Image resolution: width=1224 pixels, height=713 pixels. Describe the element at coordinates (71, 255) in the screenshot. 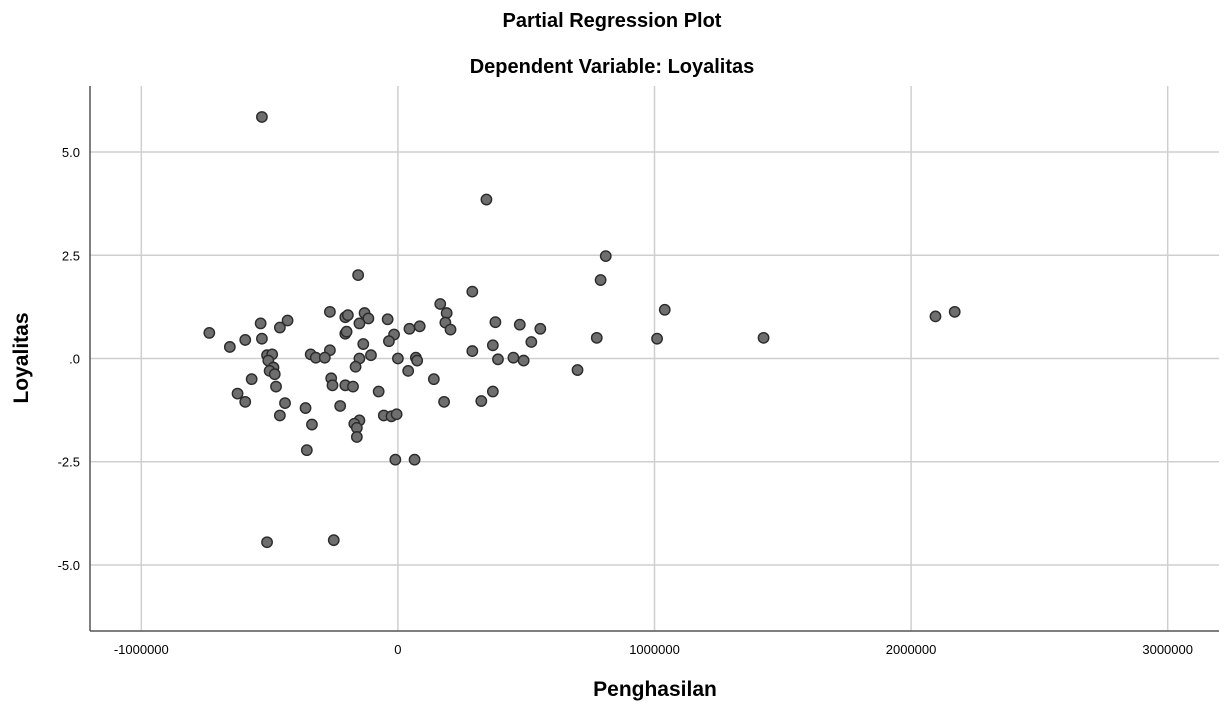

I see `y-tick-label: 2.5` at that location.